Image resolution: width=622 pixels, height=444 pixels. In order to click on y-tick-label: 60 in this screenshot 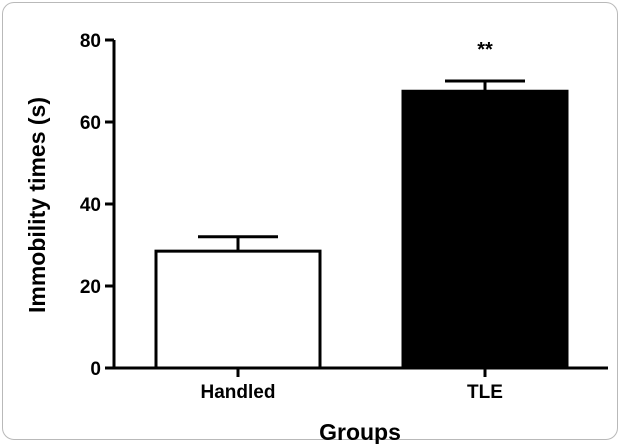, I will do `click(90, 123)`.